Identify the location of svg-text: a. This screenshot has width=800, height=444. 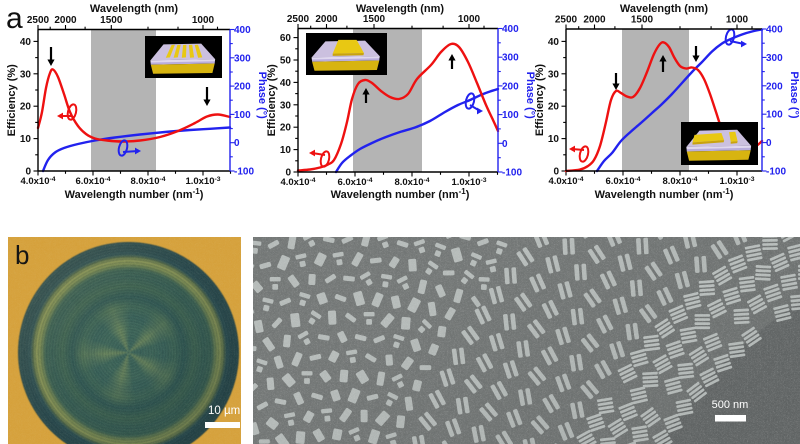
(14, 18).